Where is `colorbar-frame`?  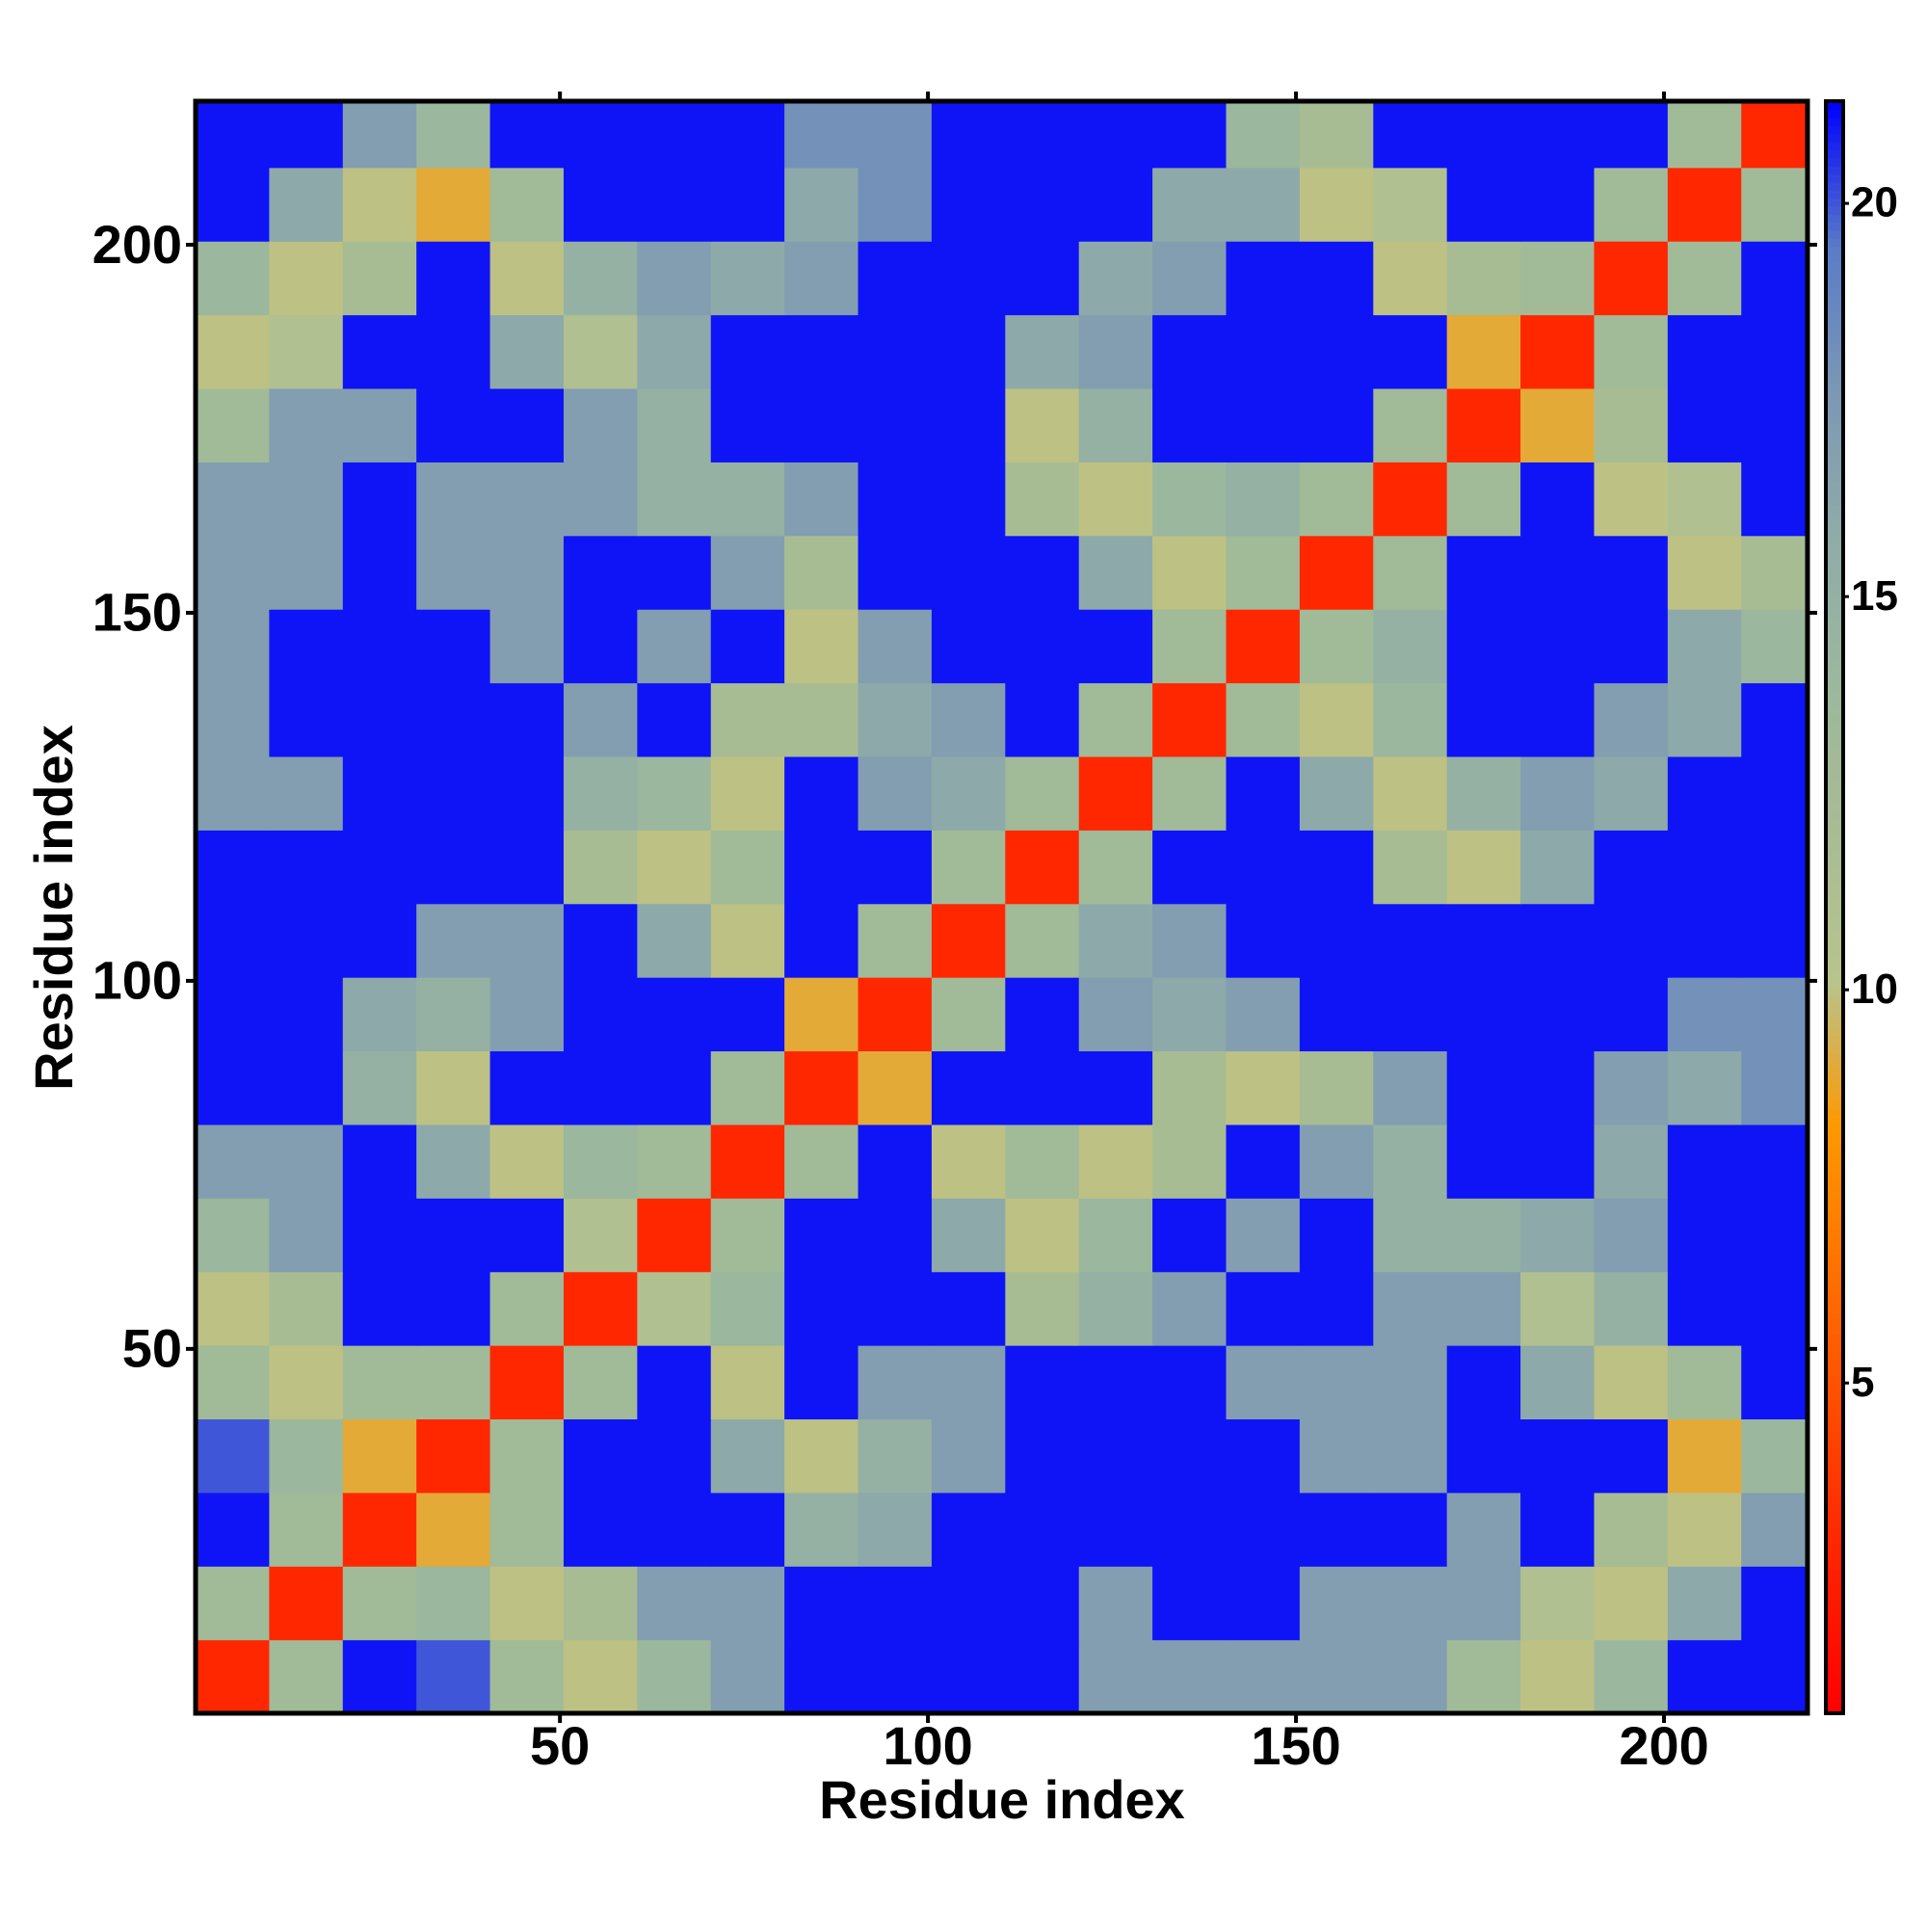
colorbar-frame is located at coordinates (1835, 907).